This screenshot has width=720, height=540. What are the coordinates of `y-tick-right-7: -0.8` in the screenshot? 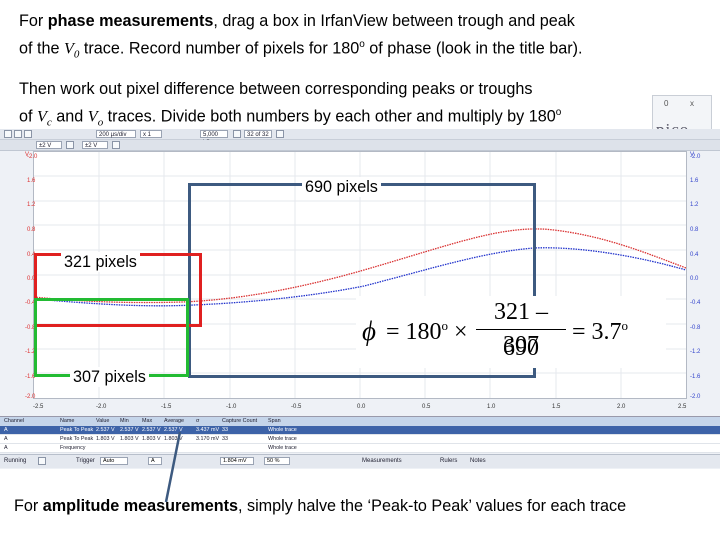 It's located at (695, 328).